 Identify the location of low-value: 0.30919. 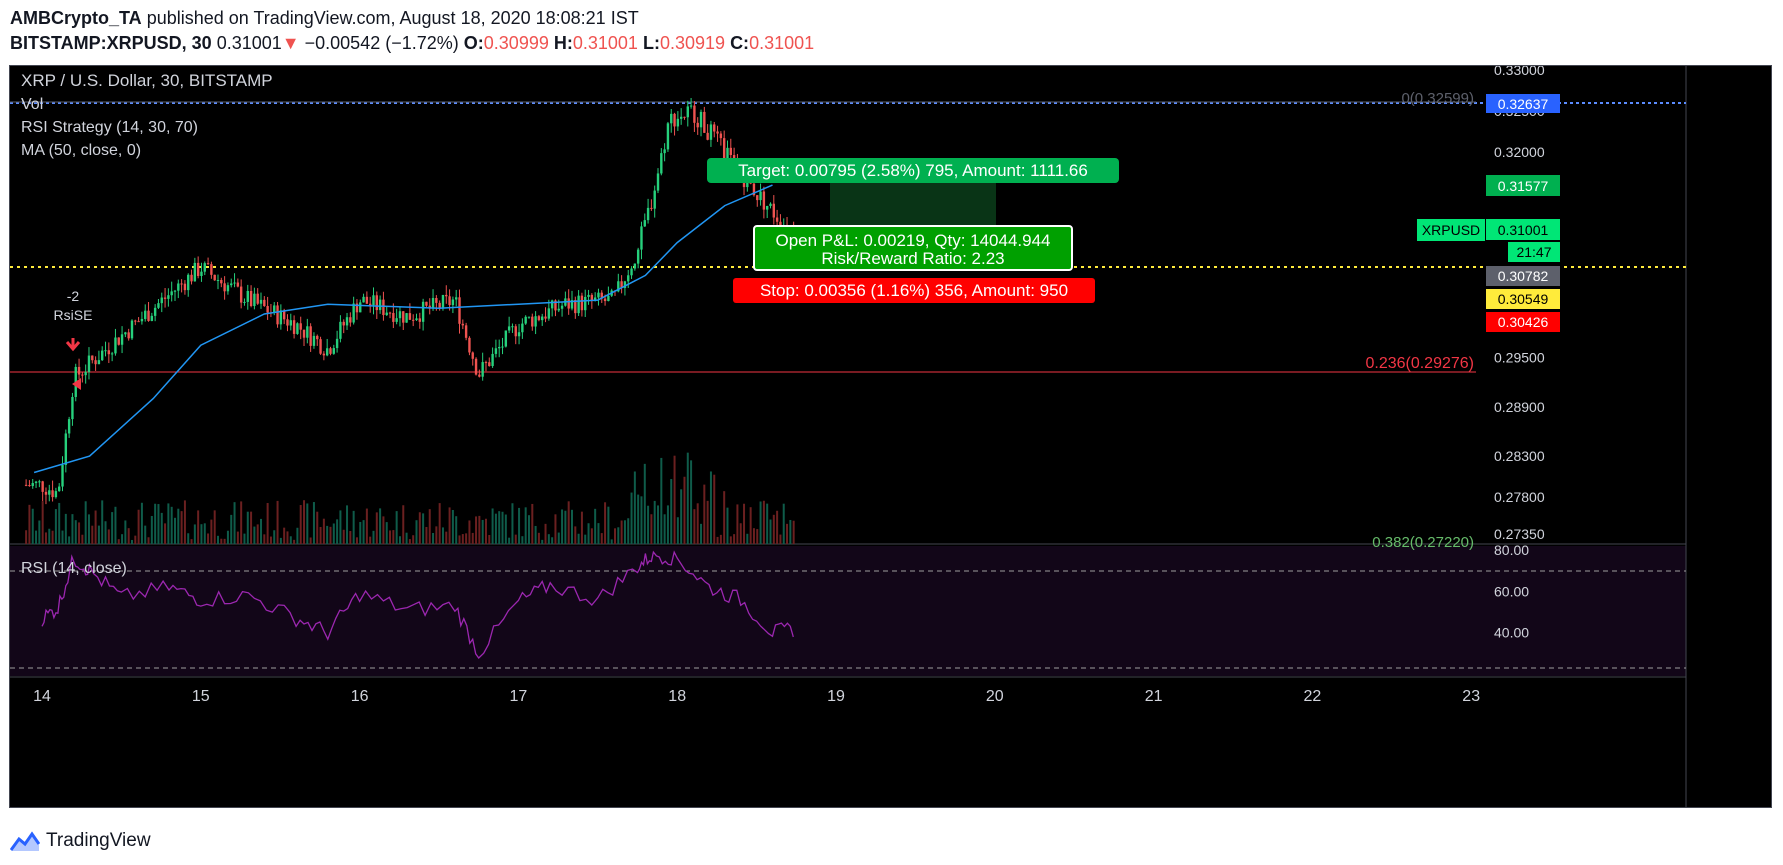
(692, 43).